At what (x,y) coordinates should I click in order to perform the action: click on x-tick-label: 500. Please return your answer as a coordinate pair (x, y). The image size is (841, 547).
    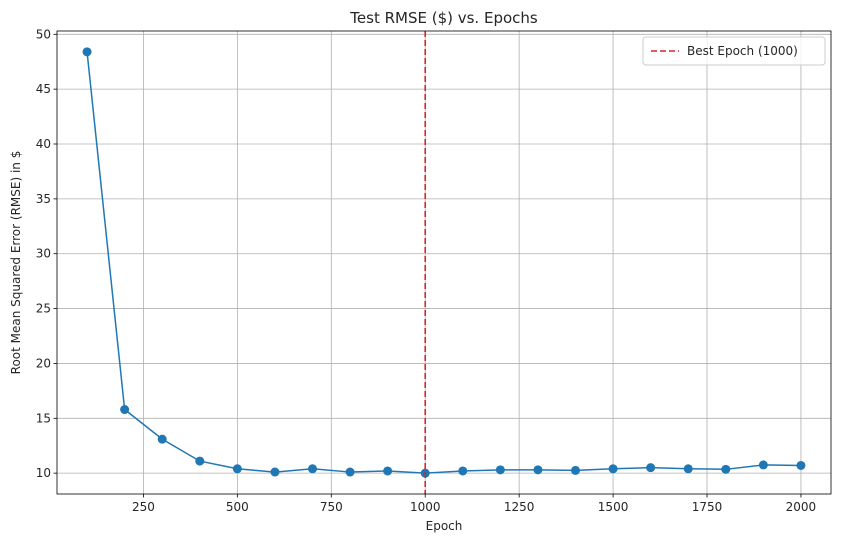
    Looking at the image, I should click on (237, 507).